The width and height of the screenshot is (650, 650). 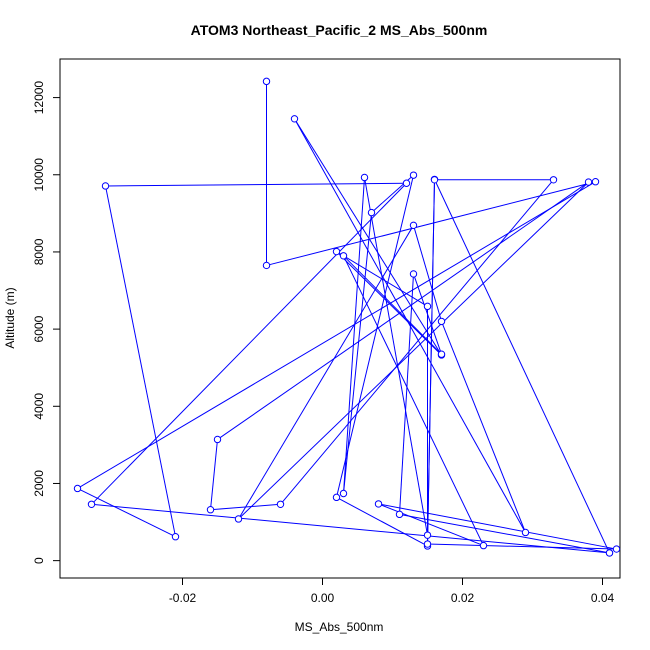 I want to click on y-tick-label: 4000, so click(x=39, y=406).